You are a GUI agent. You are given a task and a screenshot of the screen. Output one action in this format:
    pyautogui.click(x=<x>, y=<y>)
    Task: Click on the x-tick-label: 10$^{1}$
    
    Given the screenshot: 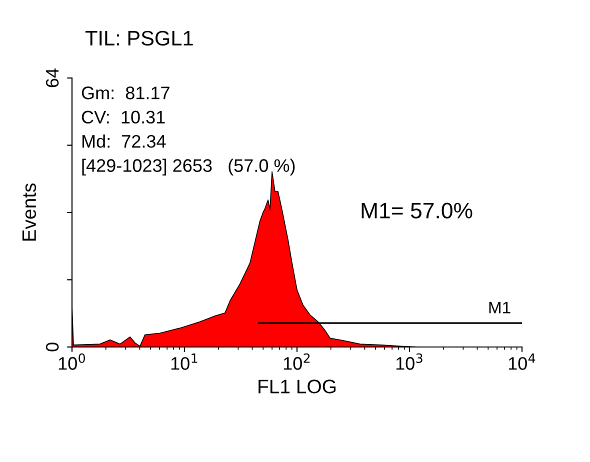 What is the action you would take?
    pyautogui.click(x=184, y=362)
    